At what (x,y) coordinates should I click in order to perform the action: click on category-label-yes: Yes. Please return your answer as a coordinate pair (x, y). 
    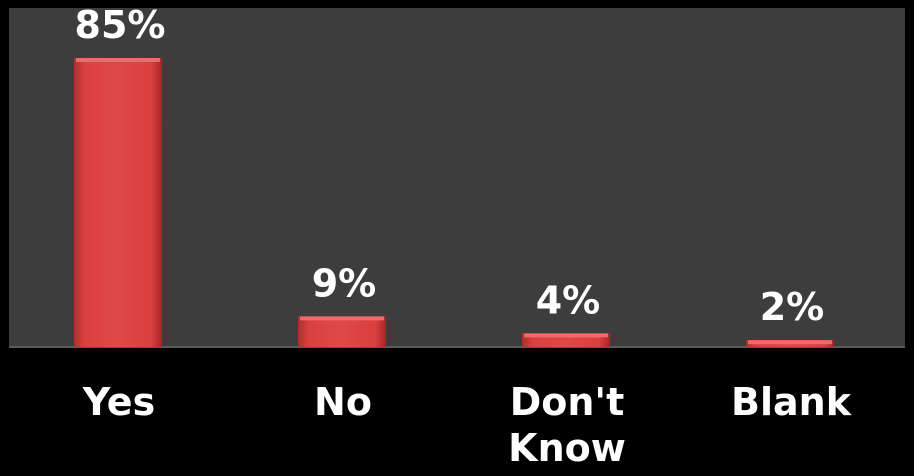
    Looking at the image, I should click on (118, 402).